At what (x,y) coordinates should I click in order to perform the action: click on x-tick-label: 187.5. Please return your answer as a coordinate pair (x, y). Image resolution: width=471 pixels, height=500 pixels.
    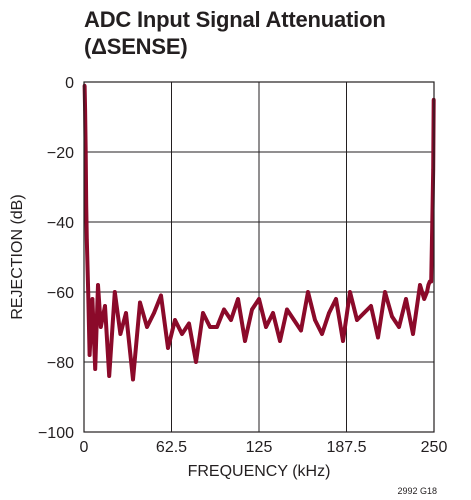
    Looking at the image, I should click on (346, 447).